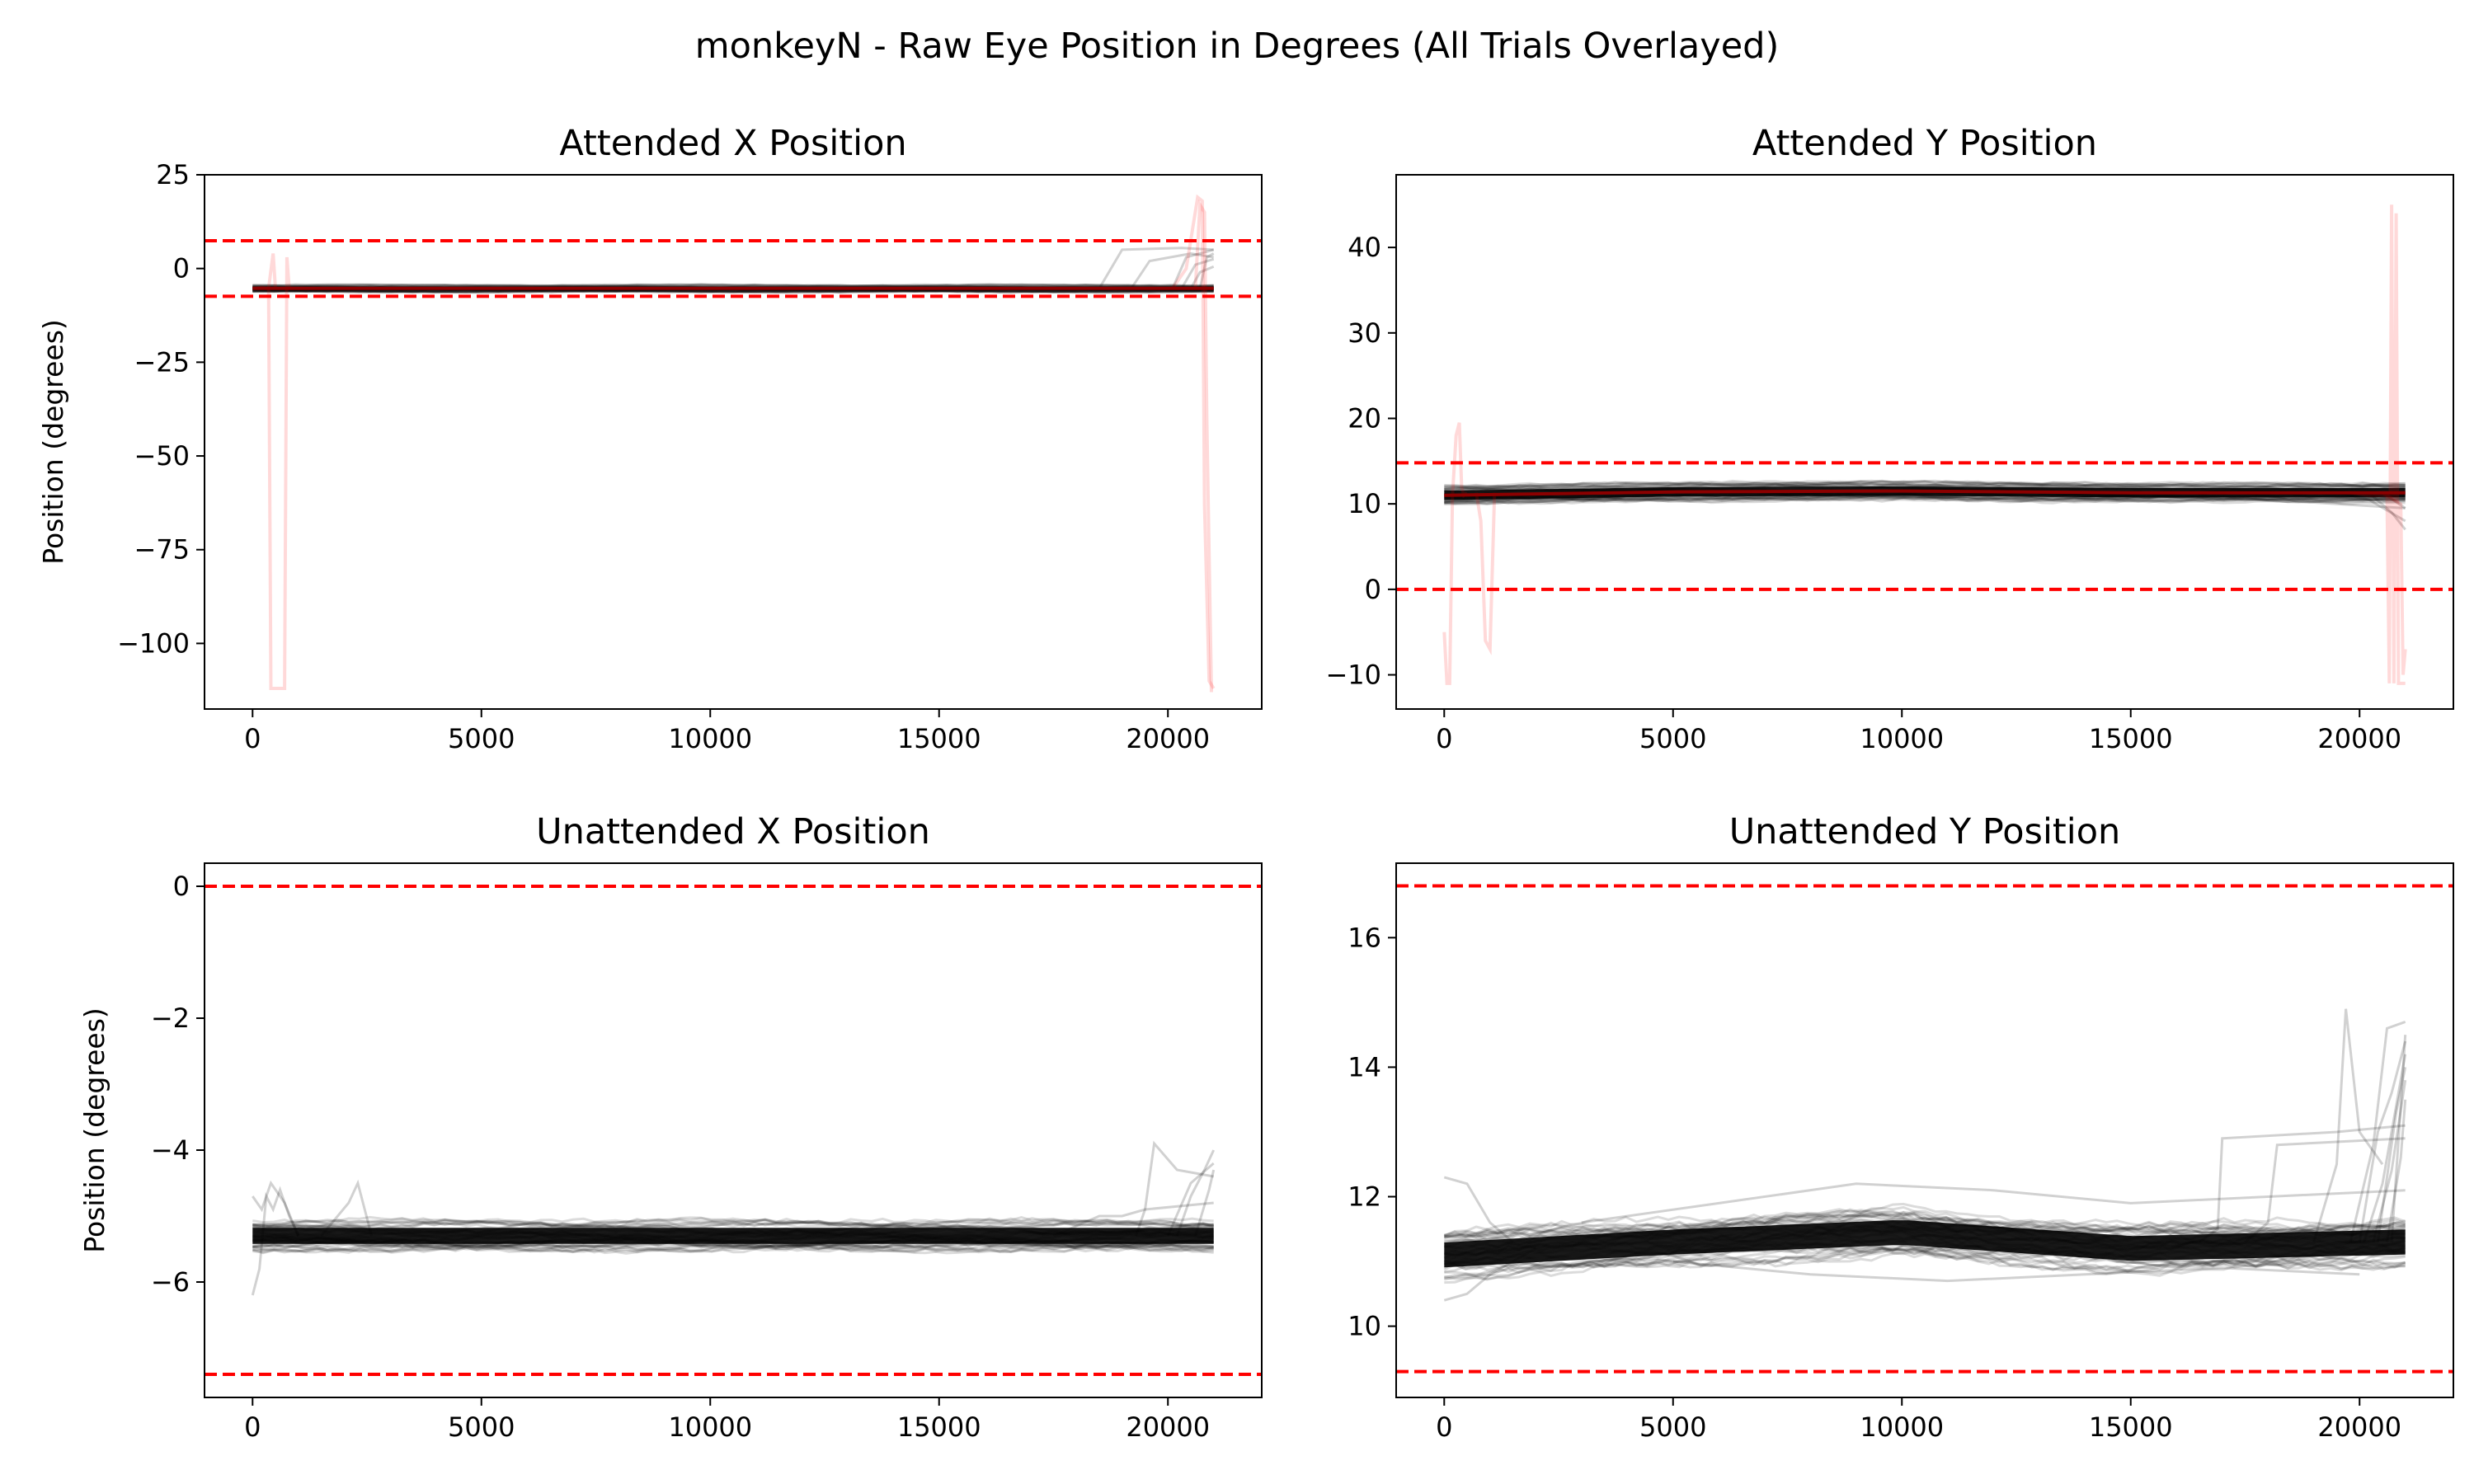 Image resolution: width=2474 pixels, height=1484 pixels. I want to click on y-tick-label: 0, so click(181, 268).